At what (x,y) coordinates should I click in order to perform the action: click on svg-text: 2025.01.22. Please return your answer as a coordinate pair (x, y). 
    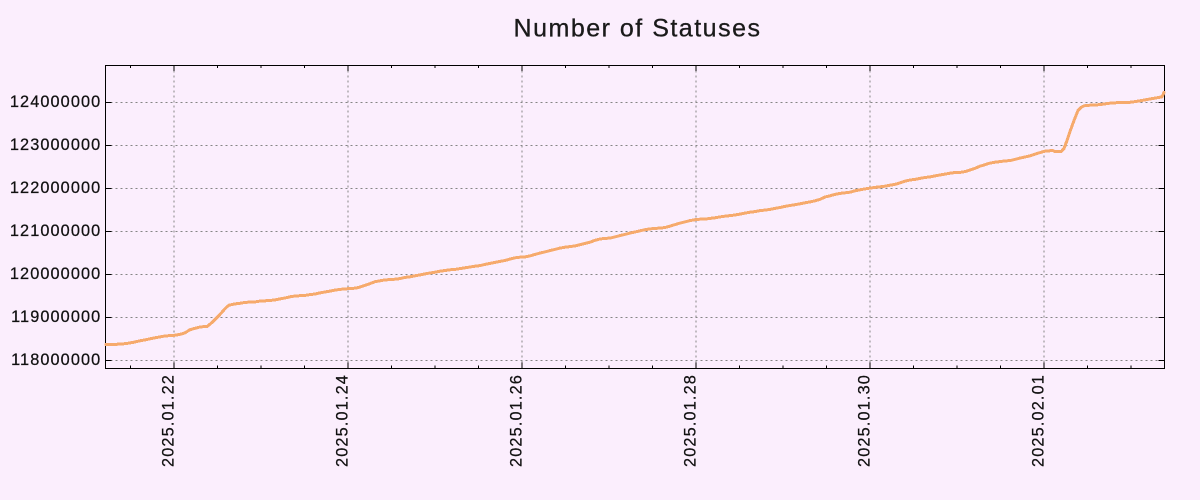
    Looking at the image, I should click on (169, 420).